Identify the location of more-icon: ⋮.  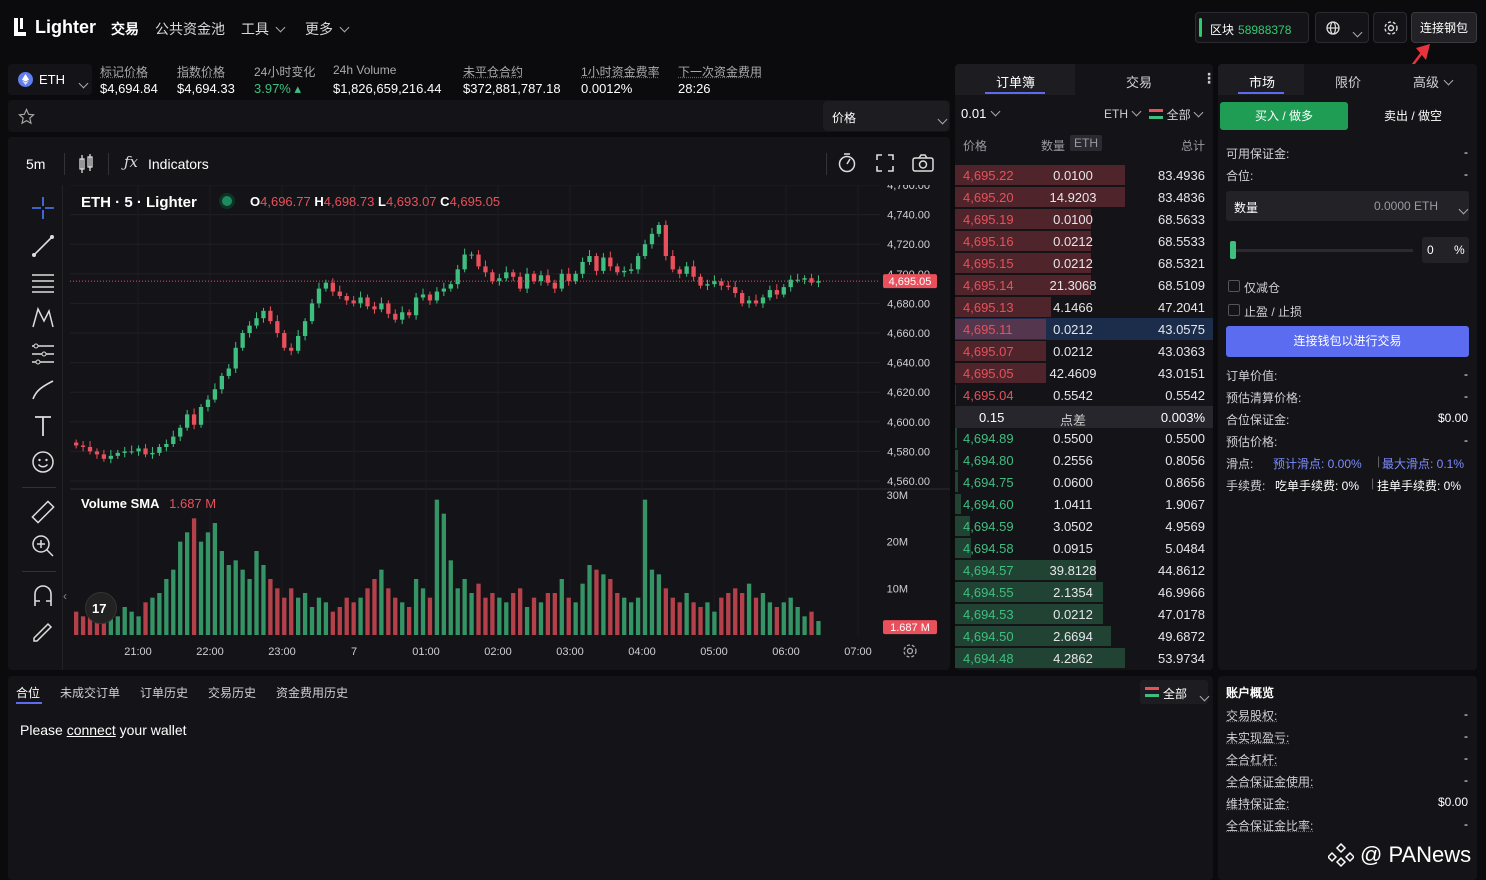
(1209, 78).